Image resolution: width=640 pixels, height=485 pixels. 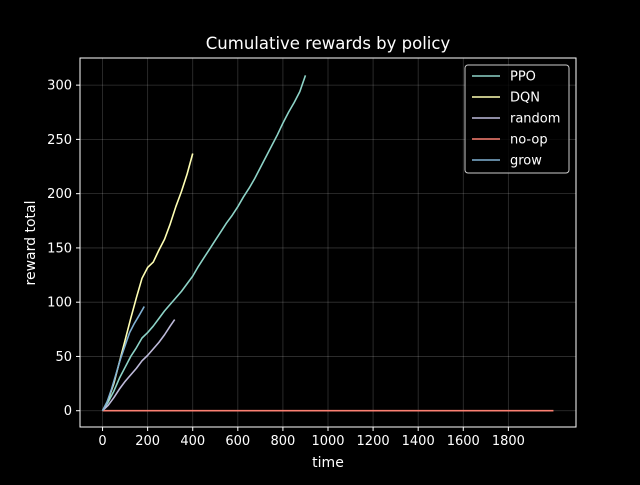 What do you see at coordinates (59, 248) in the screenshot?
I see `y-tick-label: 150` at bounding box center [59, 248].